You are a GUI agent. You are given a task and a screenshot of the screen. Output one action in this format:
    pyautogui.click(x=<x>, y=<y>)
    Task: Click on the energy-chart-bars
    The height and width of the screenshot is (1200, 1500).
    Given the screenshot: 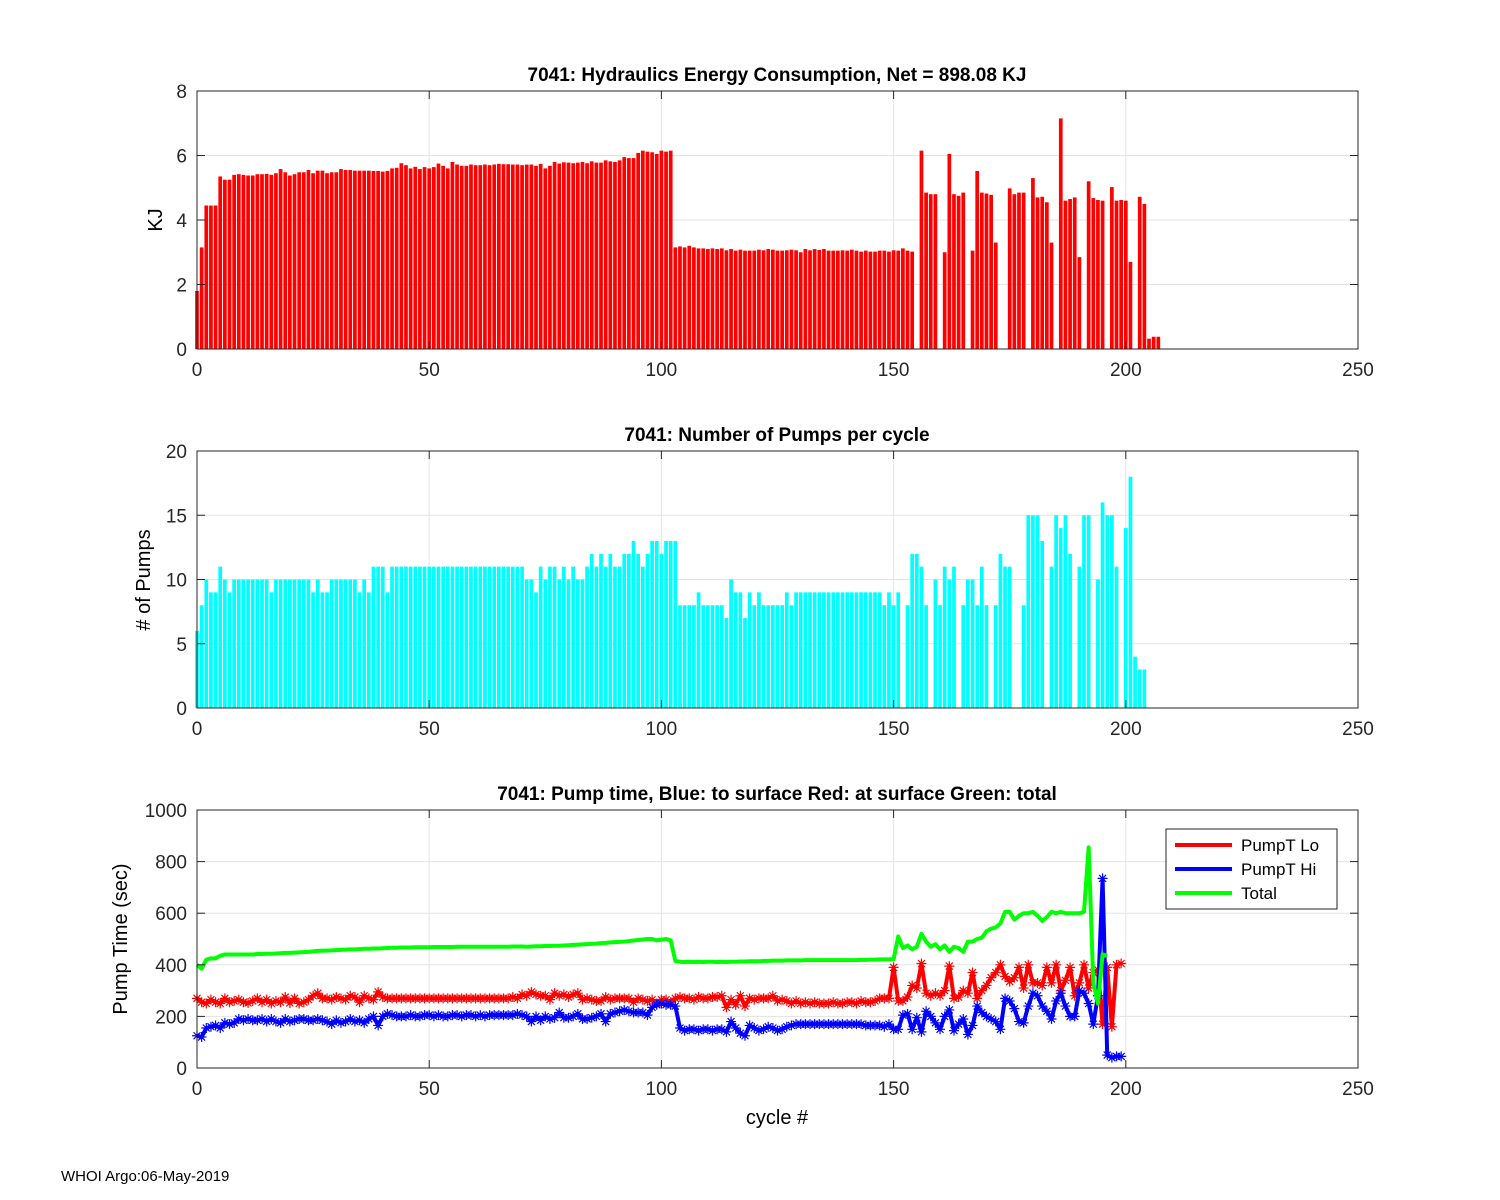 What is the action you would take?
    pyautogui.click(x=678, y=233)
    